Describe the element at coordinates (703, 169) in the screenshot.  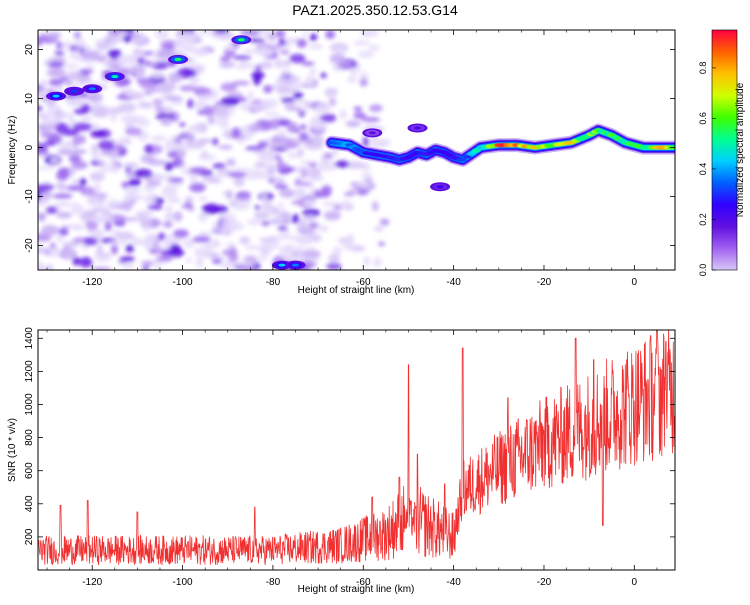
I see `colorbar-tick-label: 0.4` at that location.